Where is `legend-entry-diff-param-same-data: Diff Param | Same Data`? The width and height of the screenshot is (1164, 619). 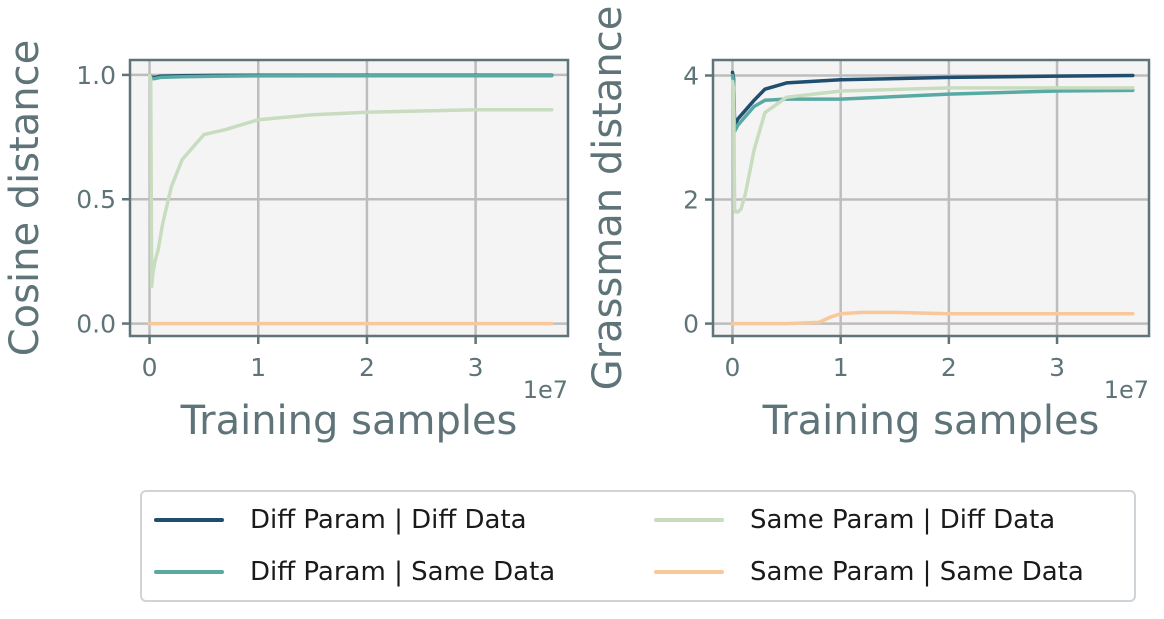 legend-entry-diff-param-same-data: Diff Param | Same Data is located at coordinates (354, 572).